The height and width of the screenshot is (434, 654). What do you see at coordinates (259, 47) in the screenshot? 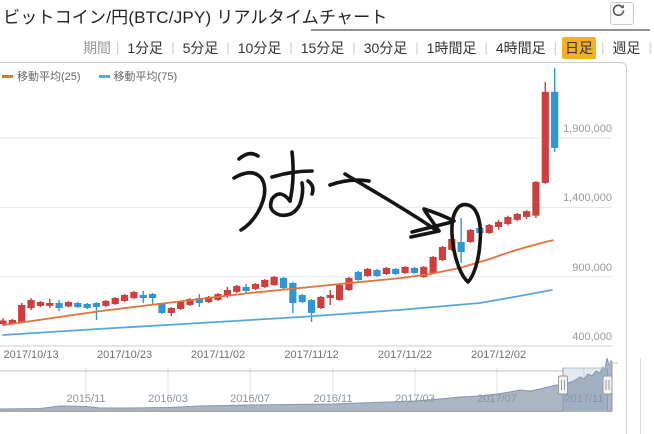
I see `tab-10分足: 10分足` at bounding box center [259, 47].